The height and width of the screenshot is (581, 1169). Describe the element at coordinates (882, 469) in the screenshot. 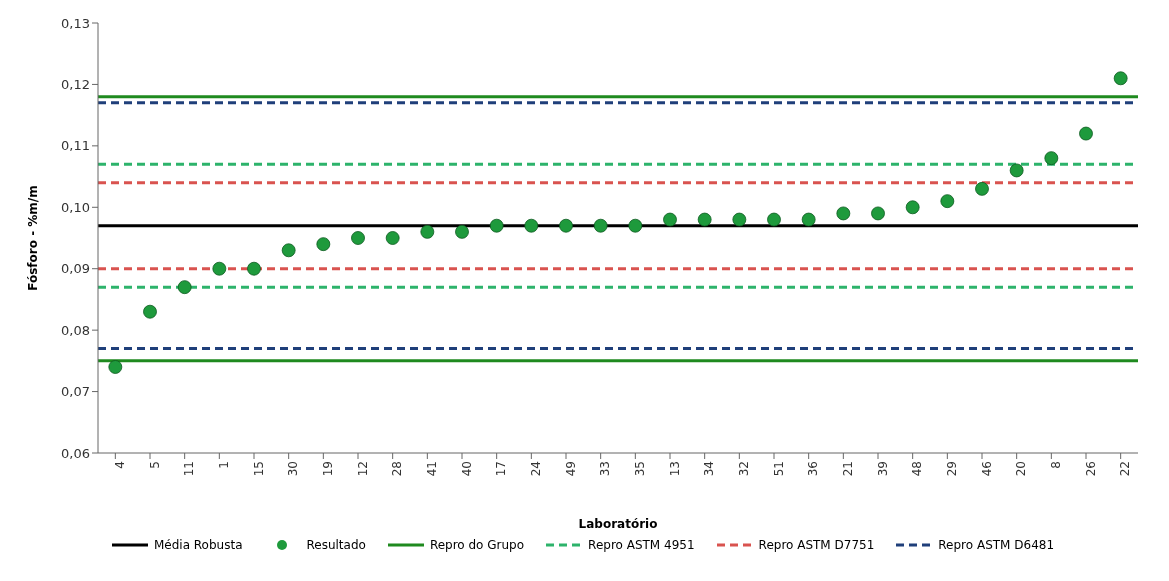

I see `x-tick-label: 39` at that location.